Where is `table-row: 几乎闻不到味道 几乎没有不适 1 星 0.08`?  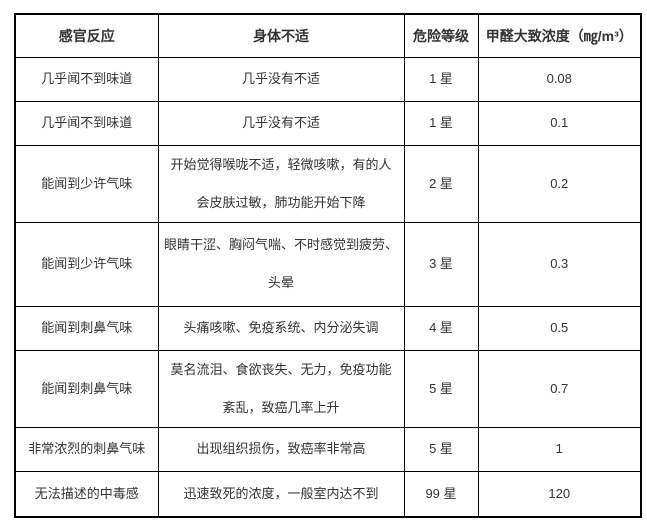
table-row: 几乎闻不到味道 几乎没有不适 1 星 0.08 is located at coordinates (328, 79).